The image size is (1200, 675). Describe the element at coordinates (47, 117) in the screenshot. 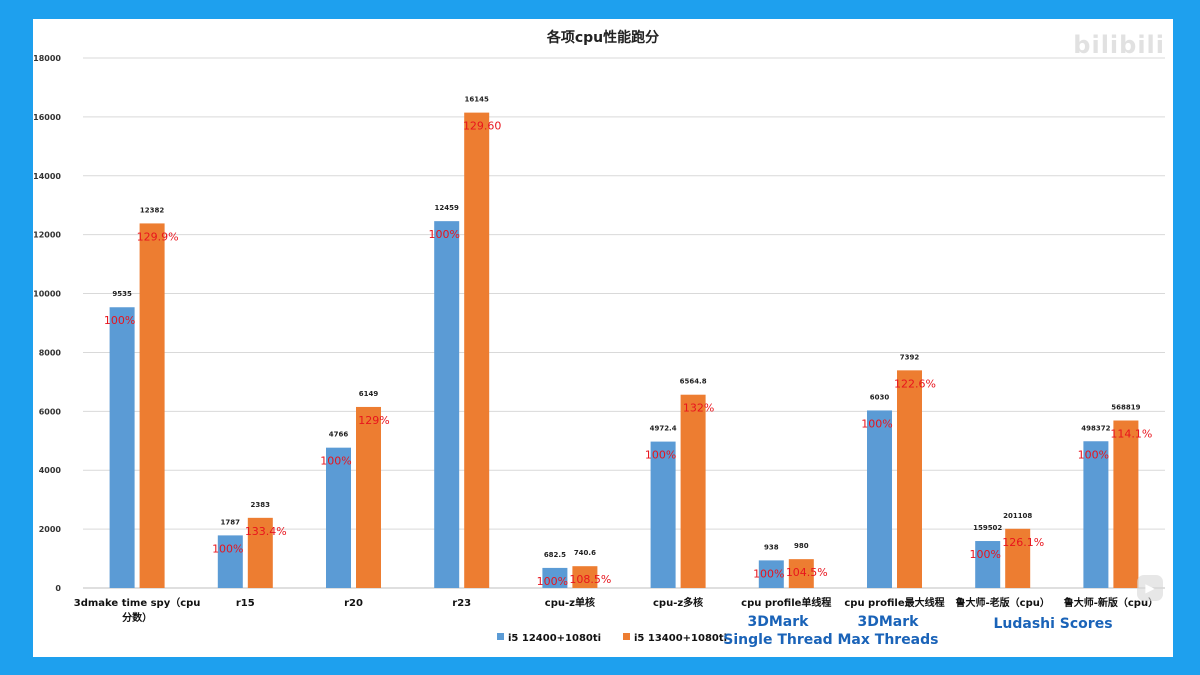

I see `y-tick-label: 16000` at that location.